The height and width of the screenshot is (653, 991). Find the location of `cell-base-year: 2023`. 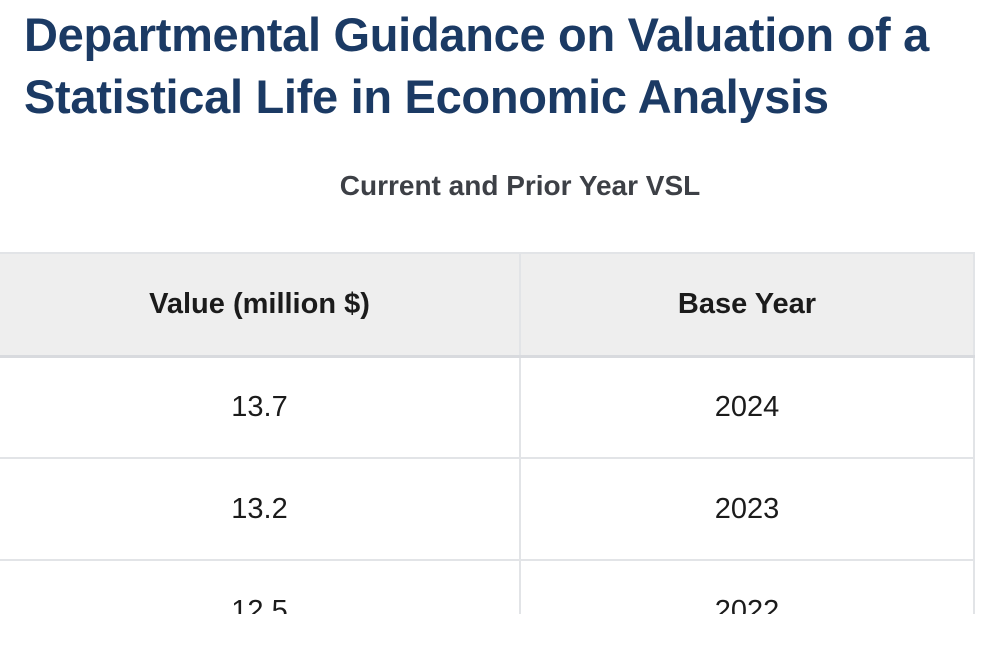

cell-base-year: 2023 is located at coordinates (747, 509).